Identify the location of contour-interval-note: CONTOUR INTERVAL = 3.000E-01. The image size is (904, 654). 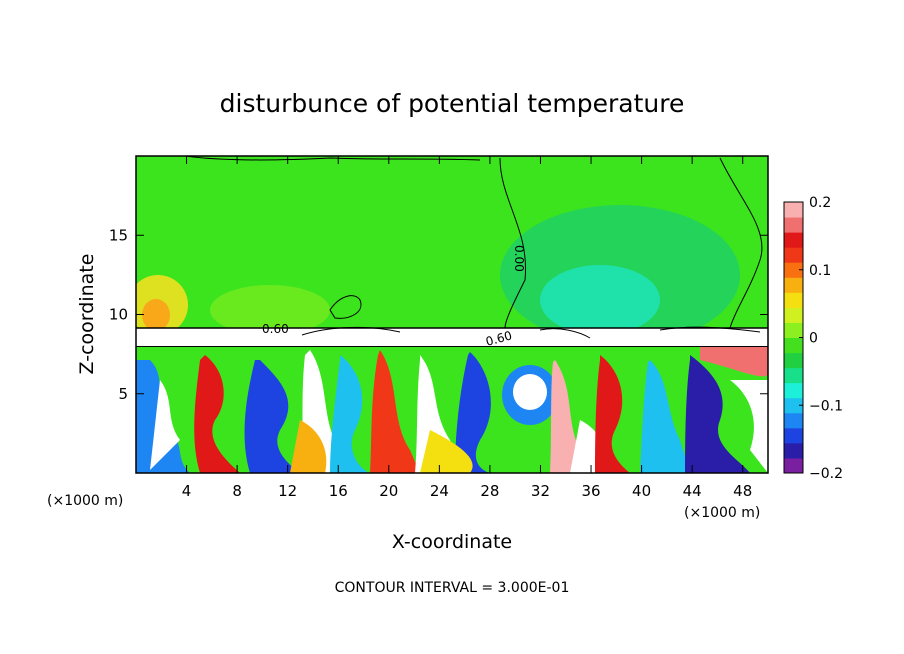
(452, 588).